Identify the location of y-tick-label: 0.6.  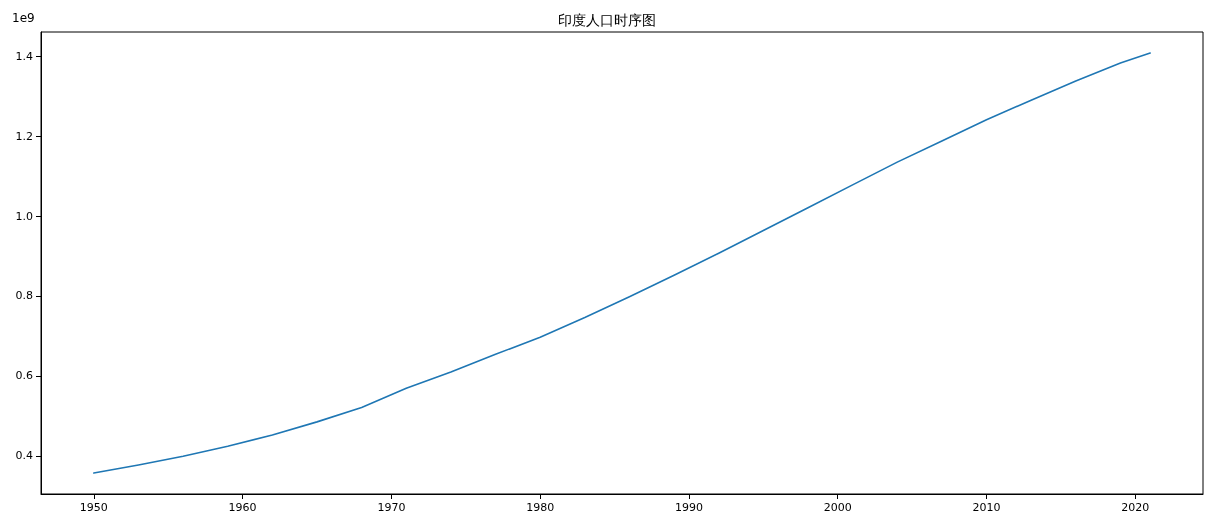
(24, 376).